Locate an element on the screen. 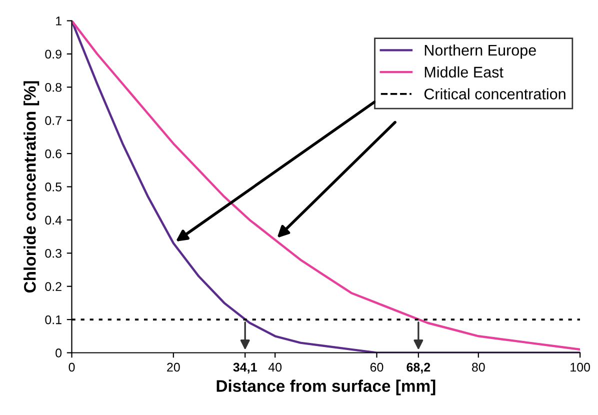 The height and width of the screenshot is (415, 598). y-tick-label: 0.2 is located at coordinates (53, 286).